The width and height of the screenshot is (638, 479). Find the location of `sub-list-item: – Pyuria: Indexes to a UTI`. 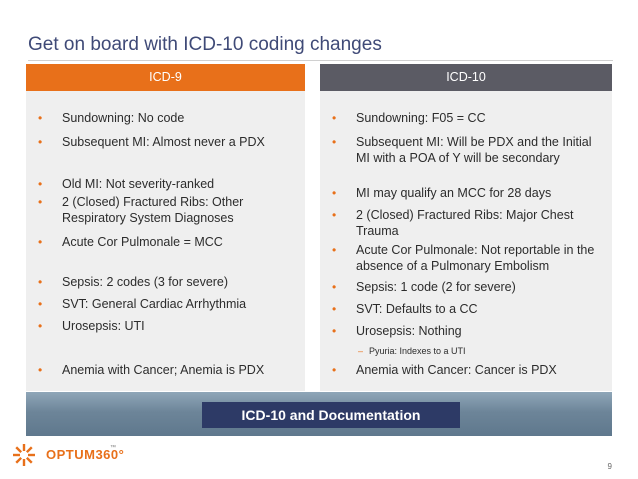

sub-list-item: – Pyuria: Indexes to a UTI is located at coordinates (412, 351).